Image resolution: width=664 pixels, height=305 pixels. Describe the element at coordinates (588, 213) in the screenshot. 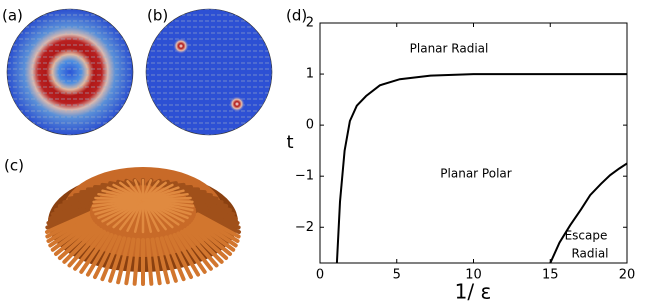

I see `curve` at that location.